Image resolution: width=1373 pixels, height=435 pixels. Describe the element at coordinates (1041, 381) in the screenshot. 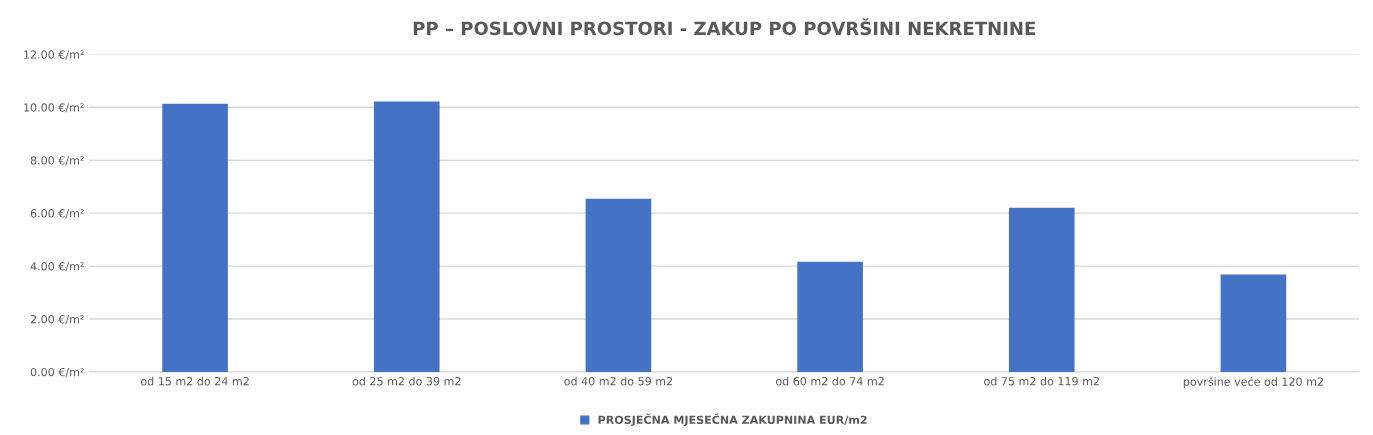

I see `x-tick-label: od 75 m2 do 119 m2` at that location.